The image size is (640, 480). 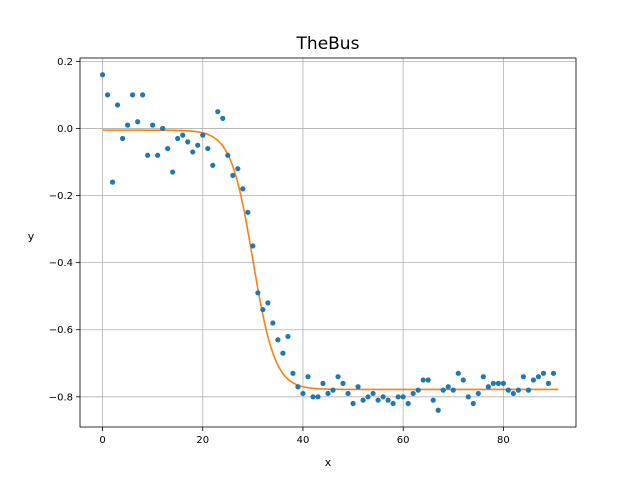 I want to click on y-axis-label: y, so click(x=31, y=236).